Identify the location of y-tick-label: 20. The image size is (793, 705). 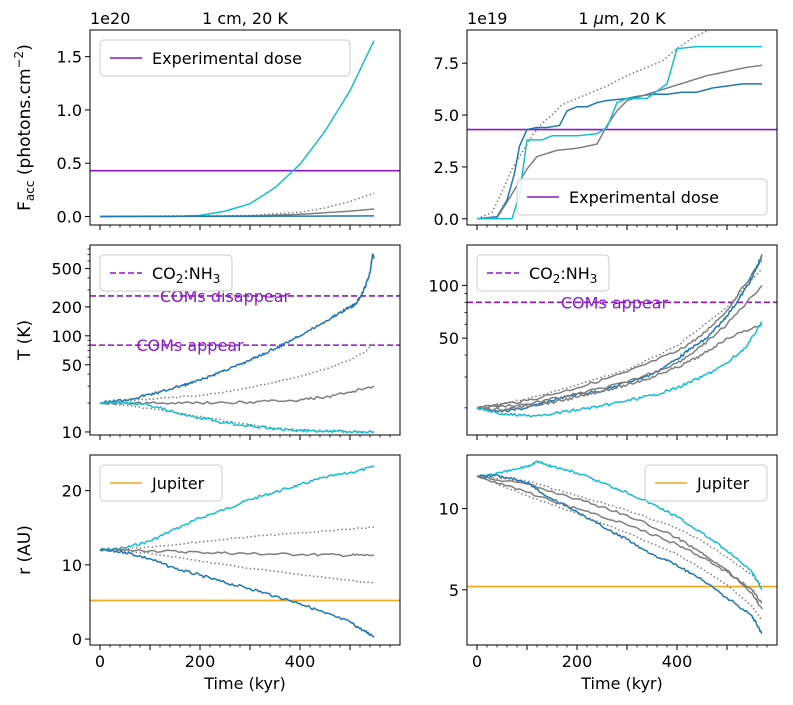
(72, 491).